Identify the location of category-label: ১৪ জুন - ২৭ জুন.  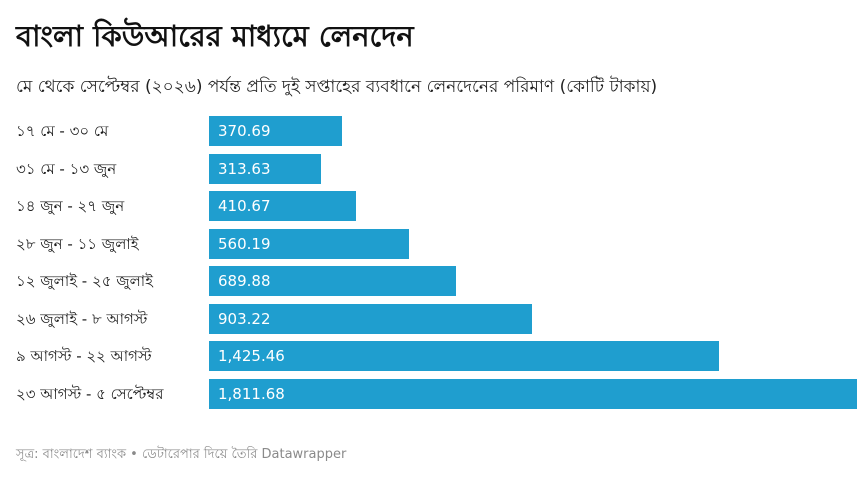
(70, 206).